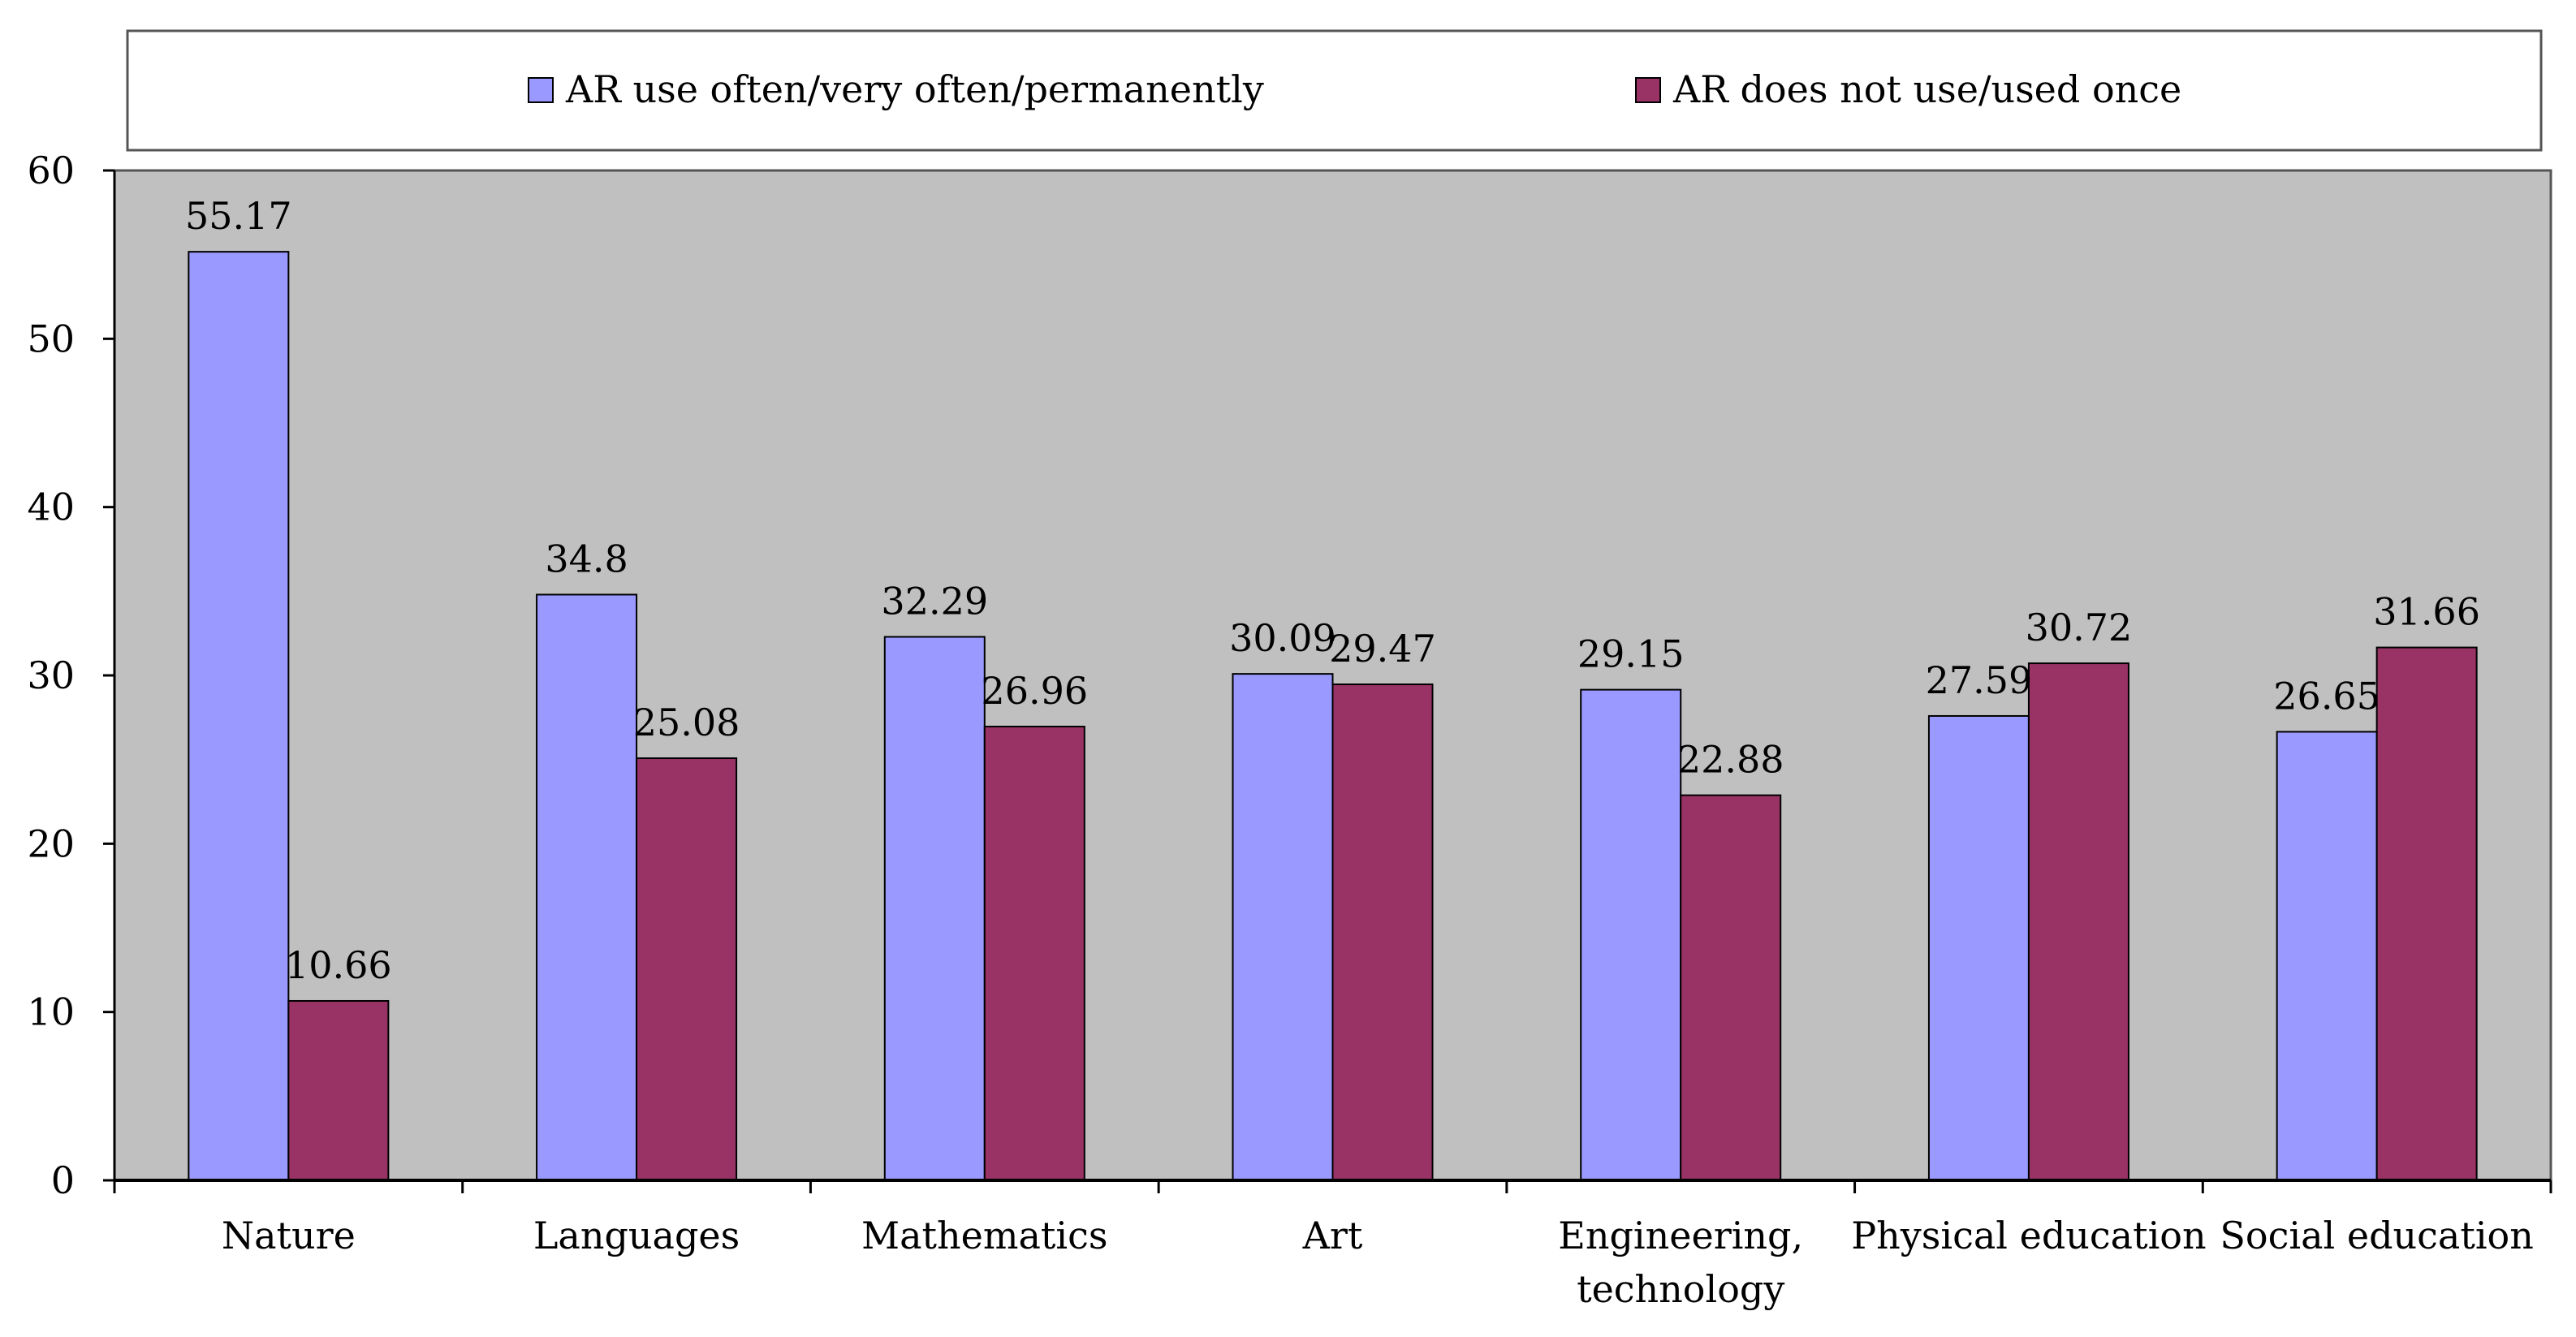 This screenshot has height=1337, width=2576. I want to click on data-label-series-2: 30.72, so click(2079, 627).